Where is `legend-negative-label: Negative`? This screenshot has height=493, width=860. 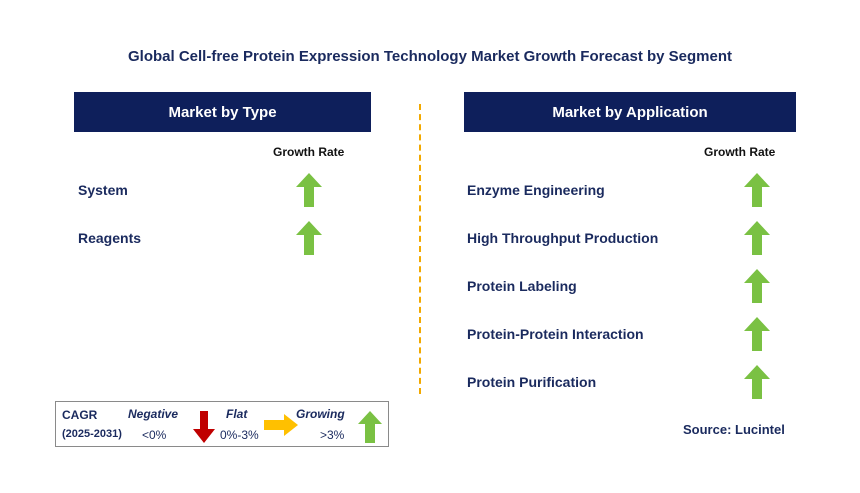 legend-negative-label: Negative is located at coordinates (153, 414).